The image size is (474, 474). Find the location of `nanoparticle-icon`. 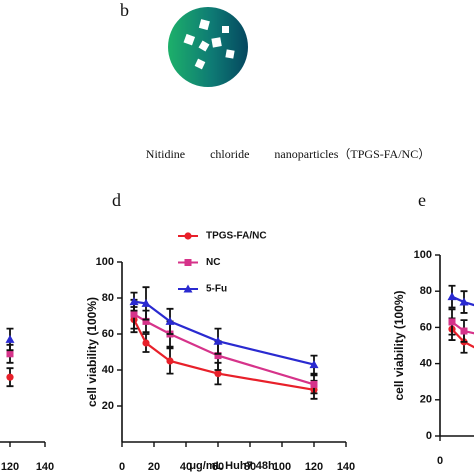

nanoparticle-icon is located at coordinates (208, 47).